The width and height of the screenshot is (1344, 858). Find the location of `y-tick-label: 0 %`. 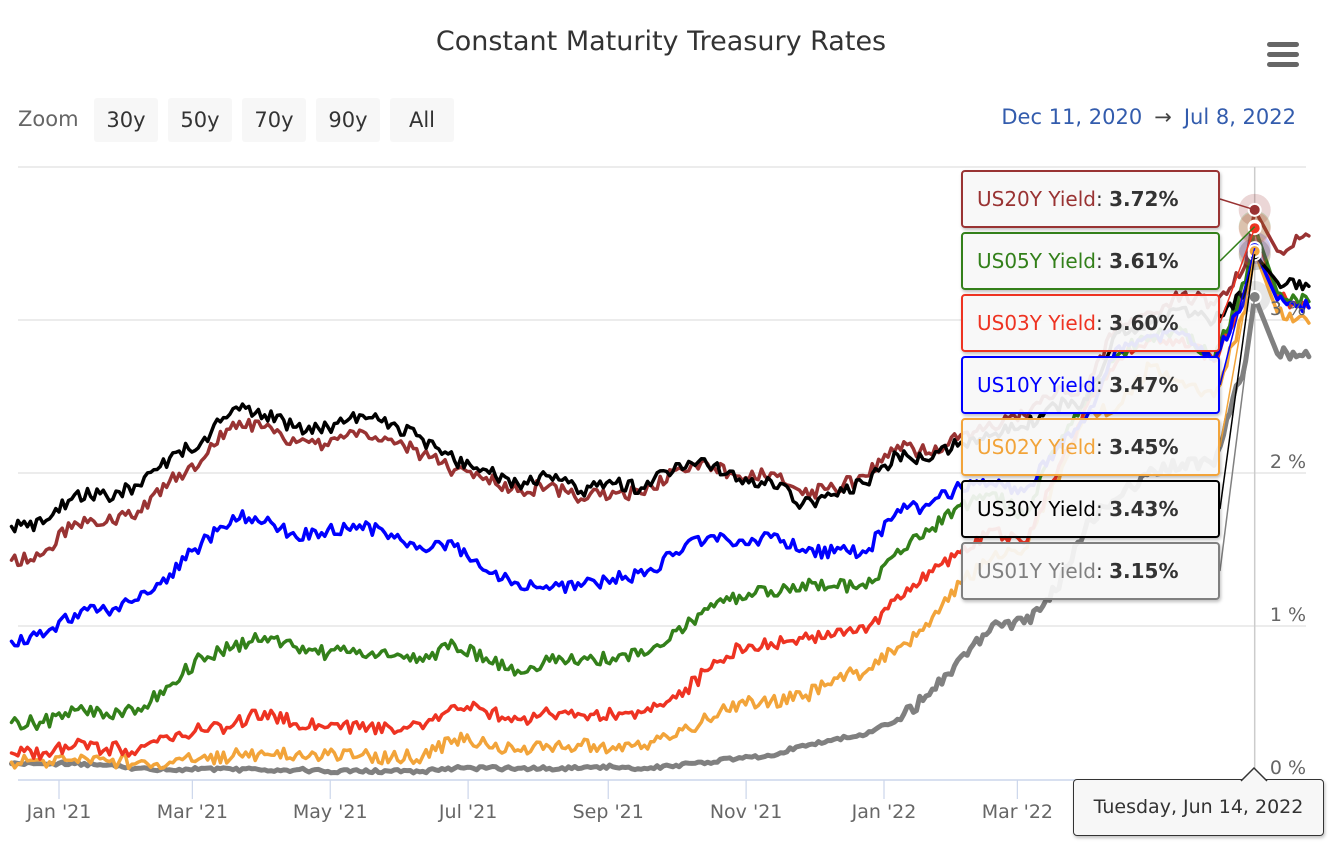

y-tick-label: 0 % is located at coordinates (1288, 768).